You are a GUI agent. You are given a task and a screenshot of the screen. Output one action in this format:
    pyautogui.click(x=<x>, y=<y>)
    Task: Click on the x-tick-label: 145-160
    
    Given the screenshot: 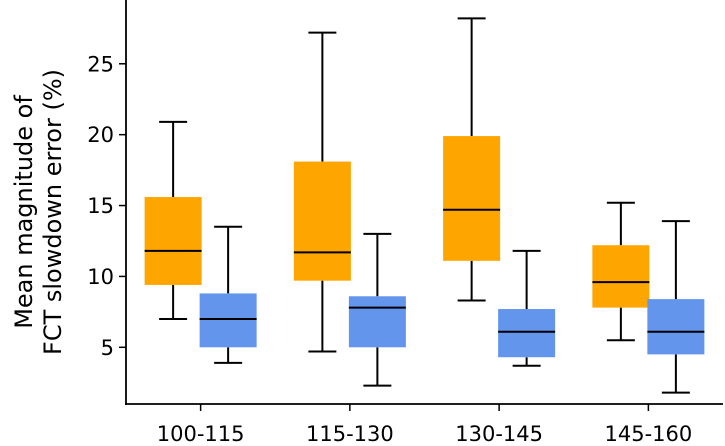 What is the action you would take?
    pyautogui.click(x=649, y=434)
    